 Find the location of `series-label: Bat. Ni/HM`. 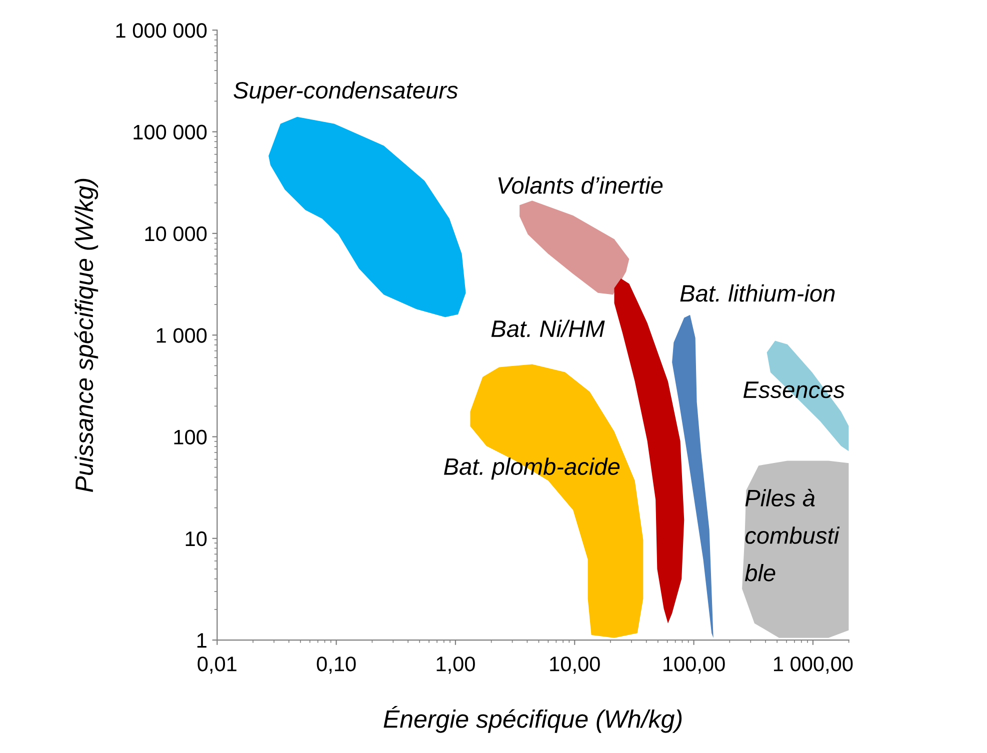

series-label: Bat. Ni/HM is located at coordinates (548, 329).